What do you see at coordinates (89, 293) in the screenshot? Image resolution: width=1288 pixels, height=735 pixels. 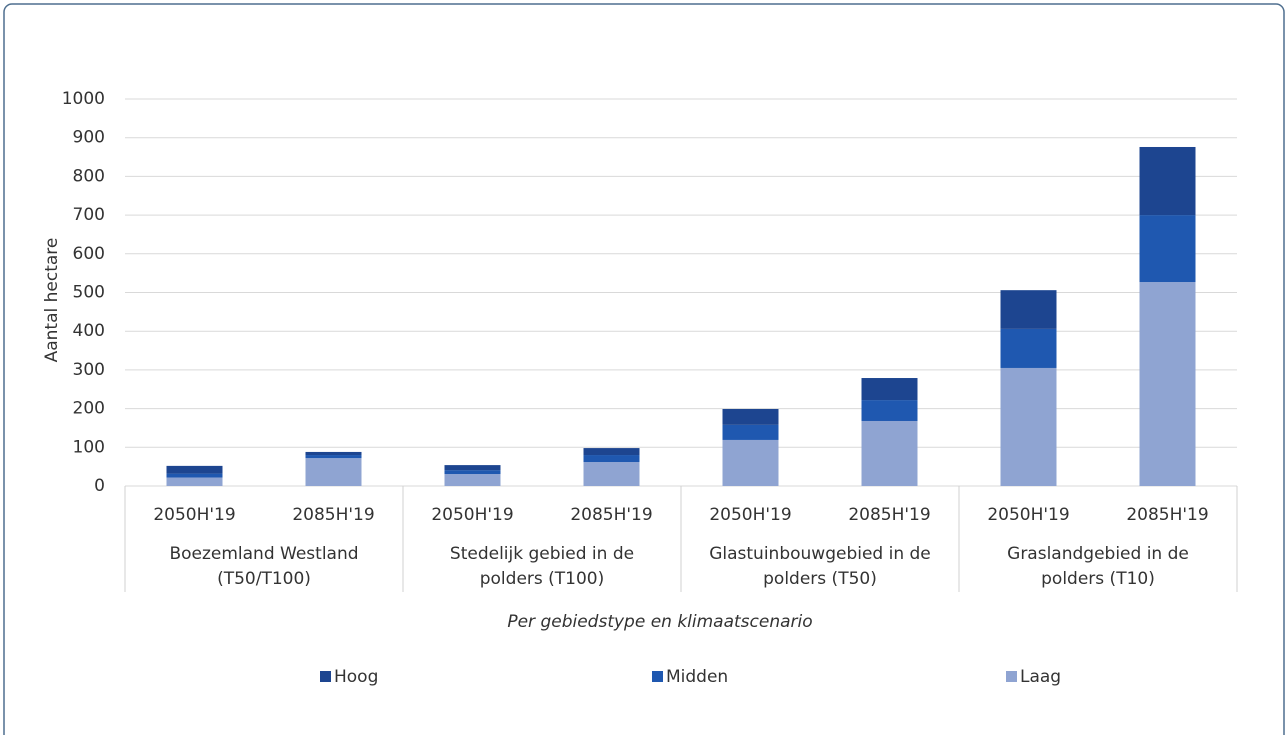 I see `y-tick-label: 500` at bounding box center [89, 293].